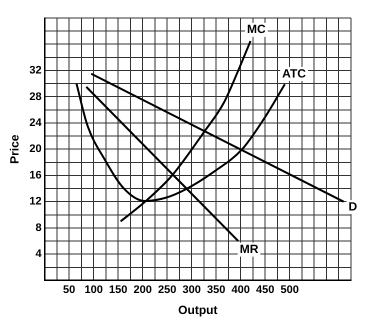  What do you see at coordinates (35, 96) in the screenshot?
I see `y-tick-label: 28` at bounding box center [35, 96].